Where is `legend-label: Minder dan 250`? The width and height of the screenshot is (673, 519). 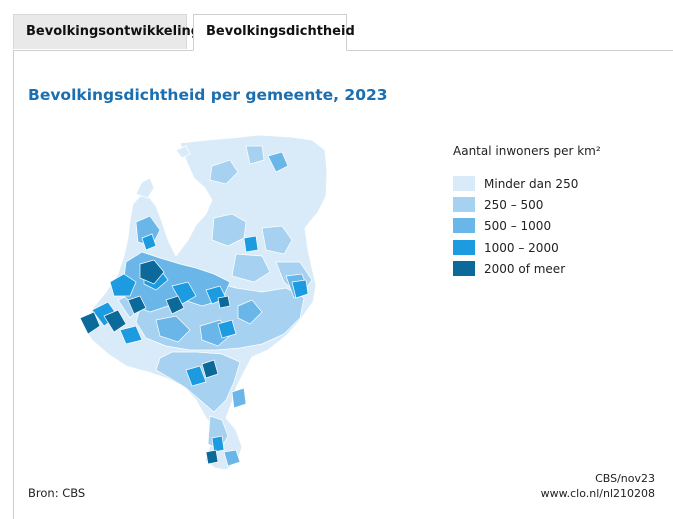 legend-label: Minder dan 250 is located at coordinates (531, 184).